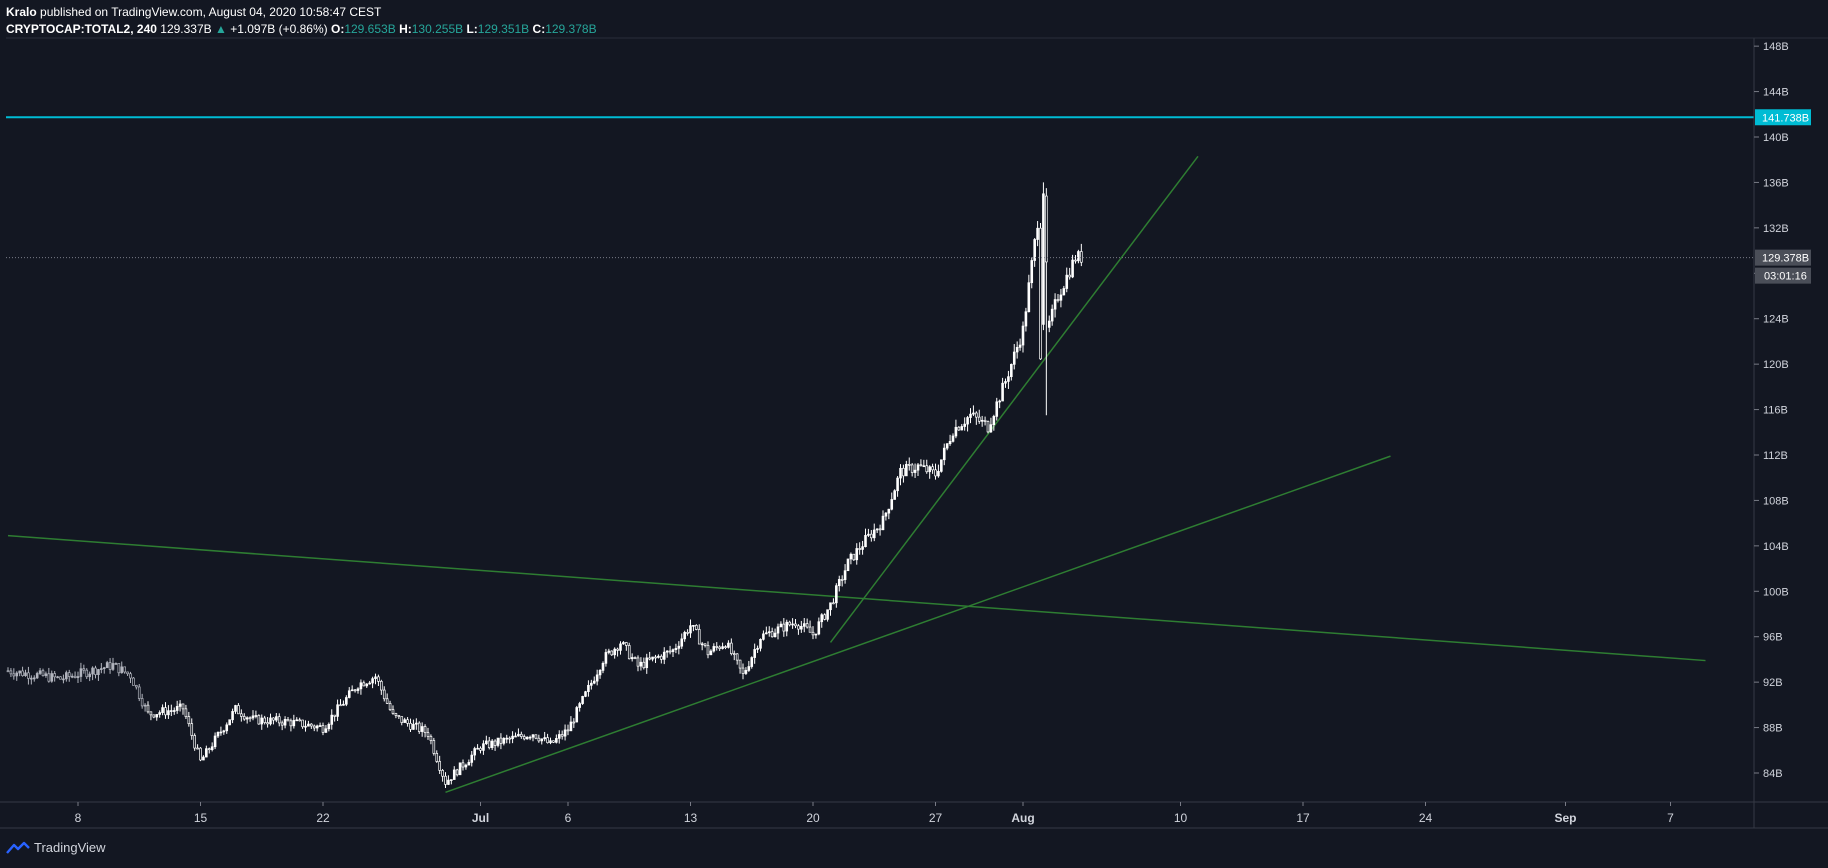 This screenshot has width=1828, height=868. Describe the element at coordinates (1785, 277) in the screenshot. I see `countdown-label: 03:01:16` at that location.